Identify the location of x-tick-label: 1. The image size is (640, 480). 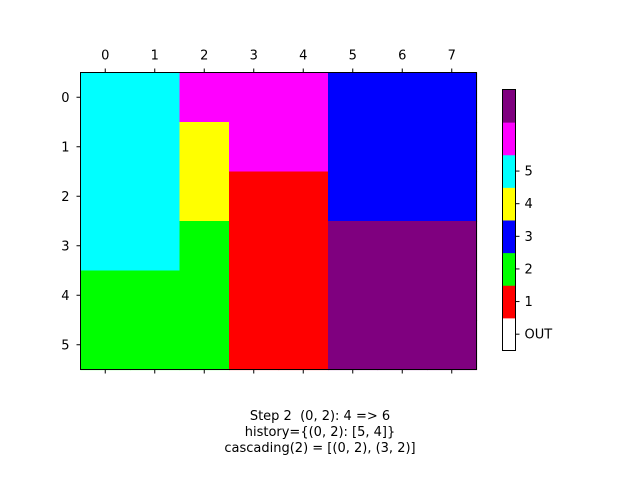
(155, 56).